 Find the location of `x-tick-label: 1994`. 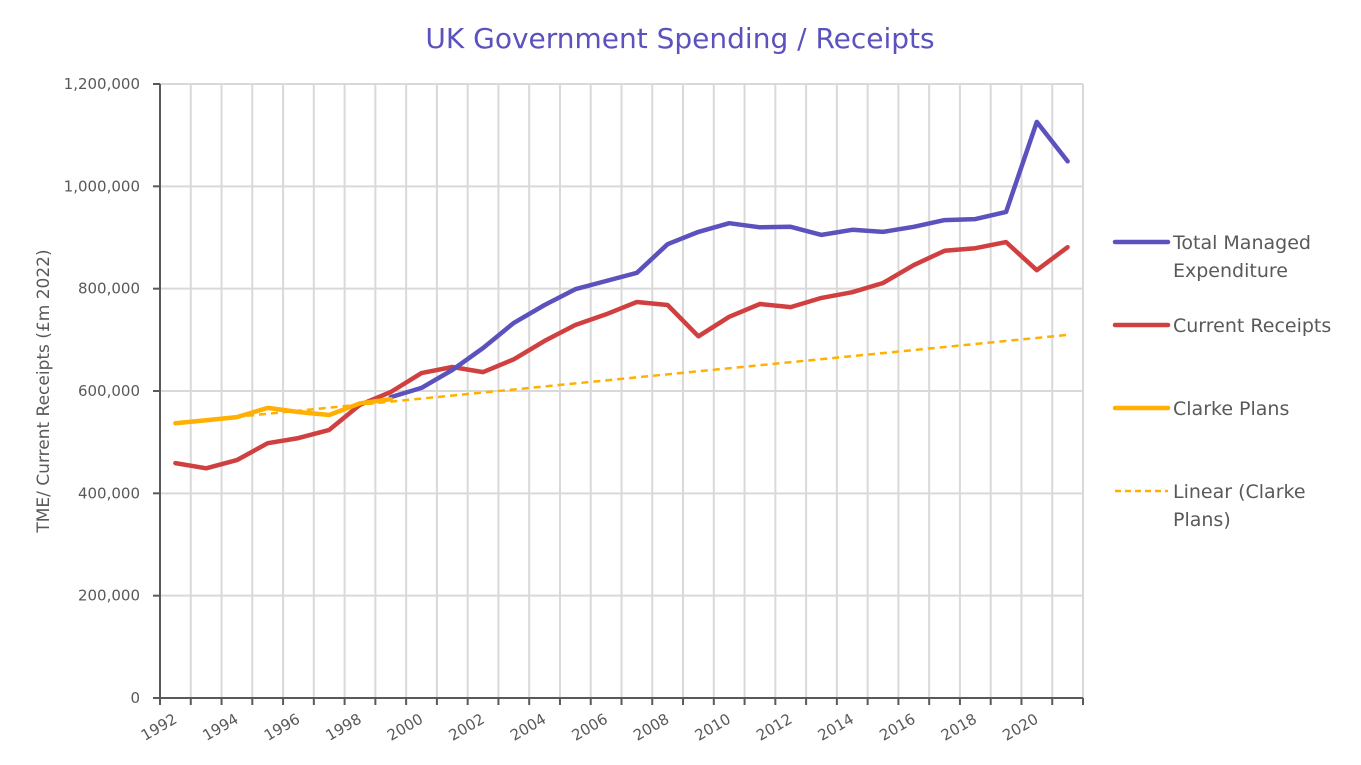

x-tick-label: 1994 is located at coordinates (220, 727).